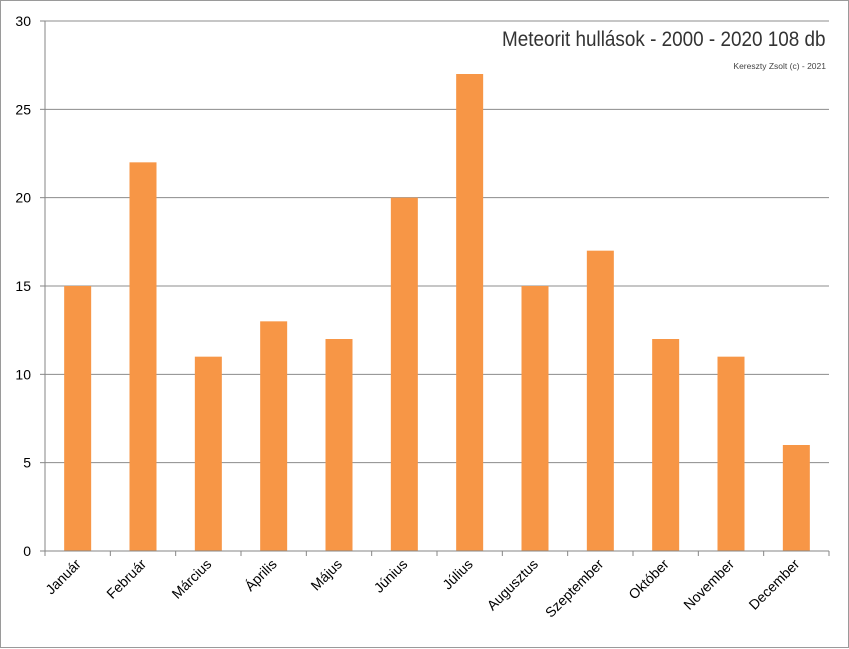  What do you see at coordinates (574, 588) in the screenshot?
I see `x-tick-label: Szeptember` at bounding box center [574, 588].